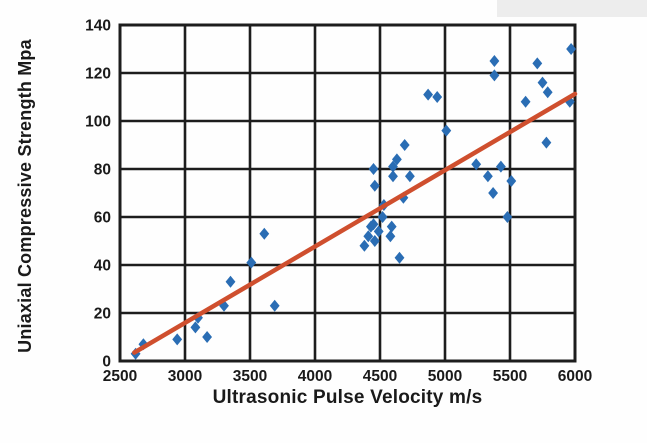 The image size is (647, 443). Describe the element at coordinates (250, 376) in the screenshot. I see `x-tick-label: 3500` at that location.